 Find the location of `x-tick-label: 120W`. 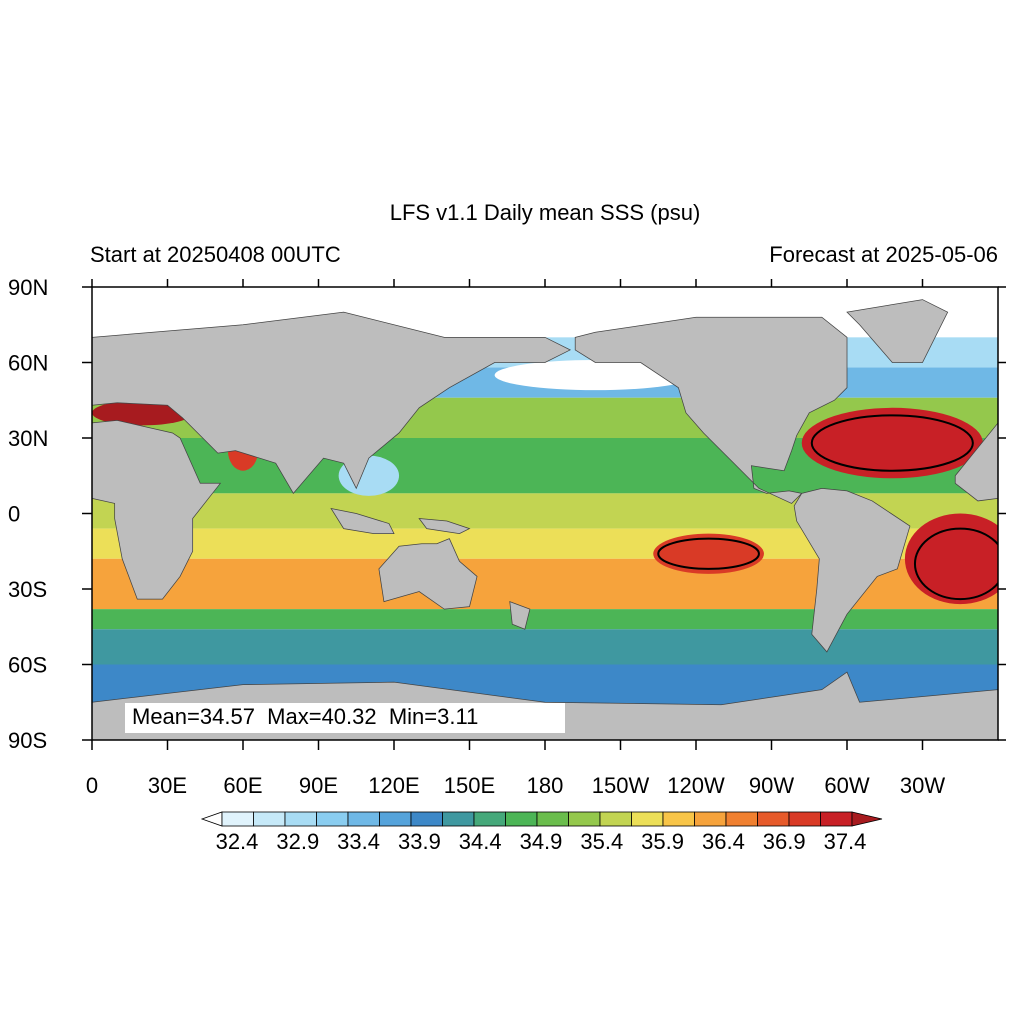

x-tick-label: 120W is located at coordinates (696, 785).